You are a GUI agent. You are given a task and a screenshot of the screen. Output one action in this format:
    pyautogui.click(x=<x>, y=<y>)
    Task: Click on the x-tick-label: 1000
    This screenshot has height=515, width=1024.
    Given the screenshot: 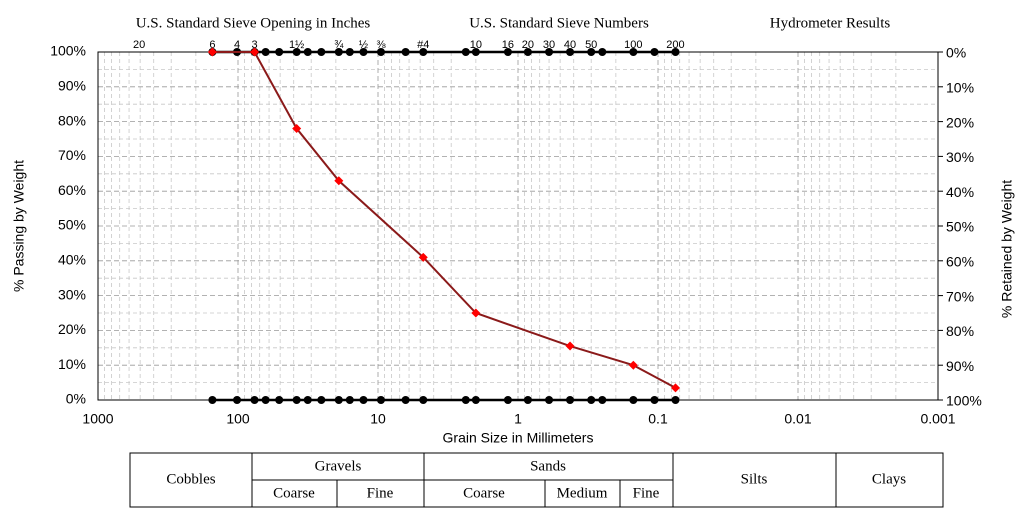 What is the action you would take?
    pyautogui.click(x=97, y=419)
    